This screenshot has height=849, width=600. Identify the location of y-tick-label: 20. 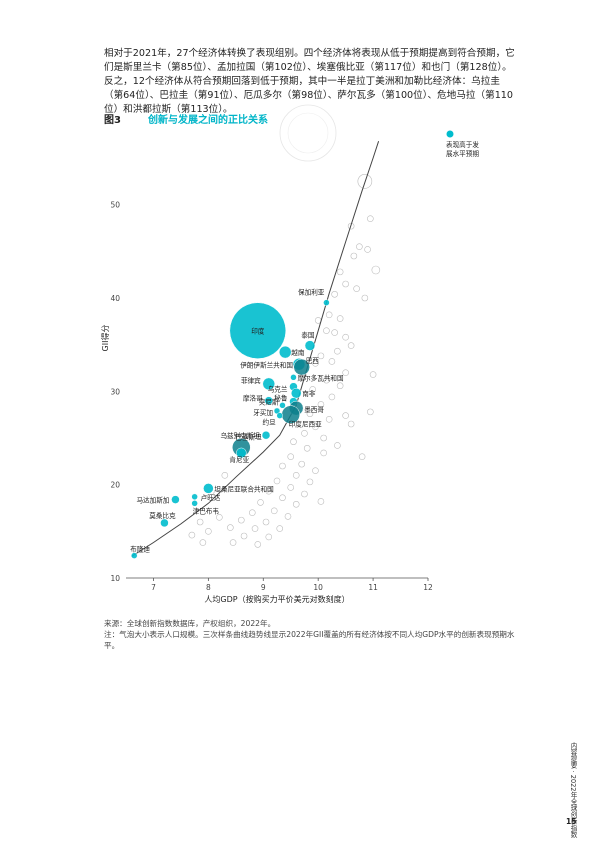
(115, 485).